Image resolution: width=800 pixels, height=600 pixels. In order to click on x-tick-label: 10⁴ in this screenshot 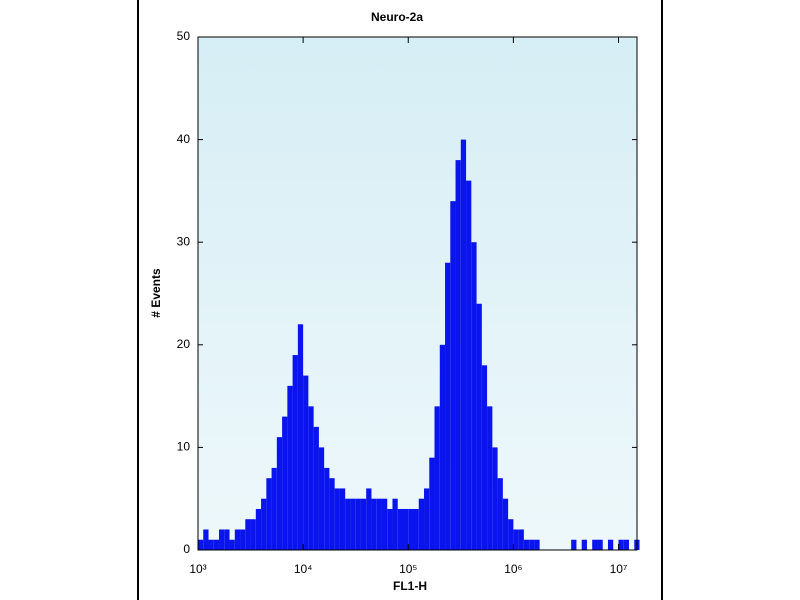, I will do `click(303, 569)`.